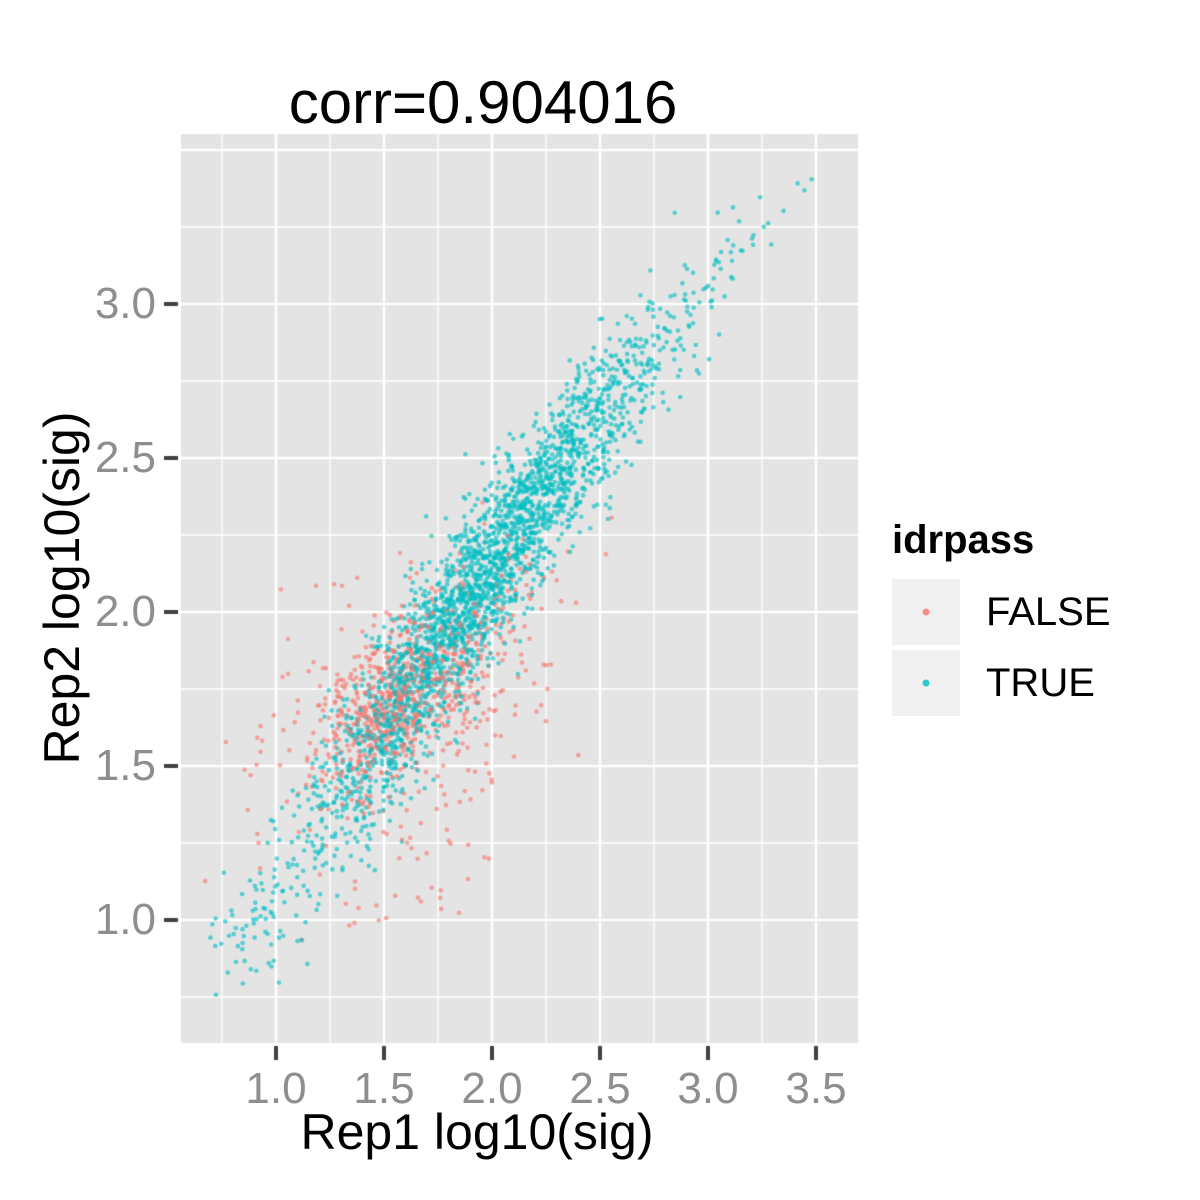 This screenshot has height=1200, width=1200. What do you see at coordinates (492, 1088) in the screenshot?
I see `x-tick-label: 2.0` at bounding box center [492, 1088].